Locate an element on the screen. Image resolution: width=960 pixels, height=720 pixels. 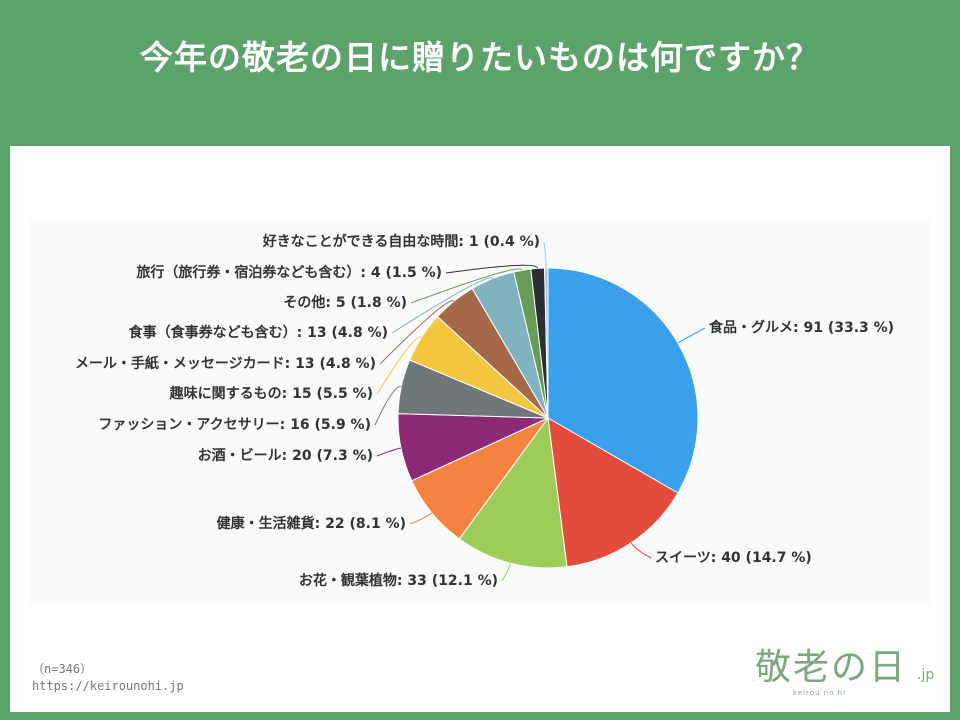
slice-label: 趣味に関するもの: 15 (5.5 %) is located at coordinates (271, 393).